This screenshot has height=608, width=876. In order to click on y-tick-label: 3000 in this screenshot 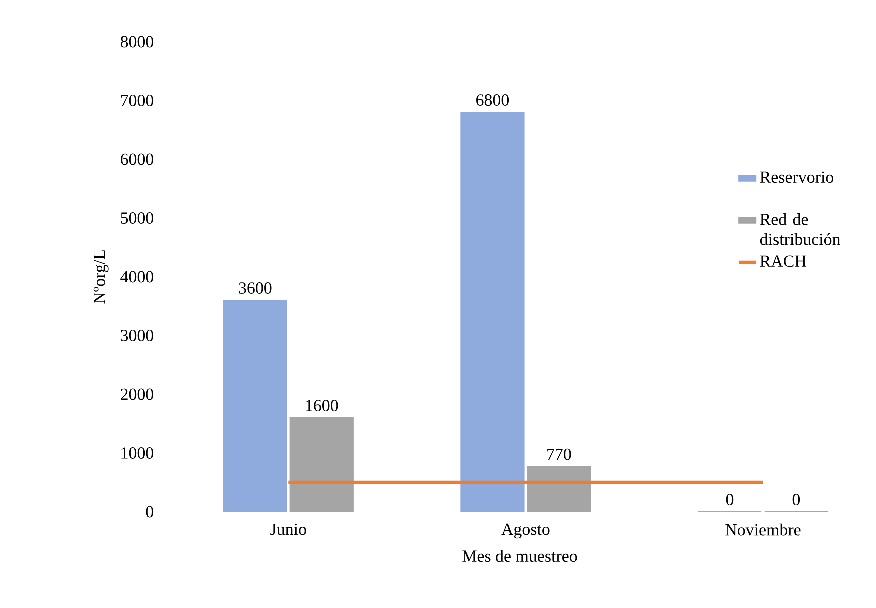, I will do `click(137, 336)`.